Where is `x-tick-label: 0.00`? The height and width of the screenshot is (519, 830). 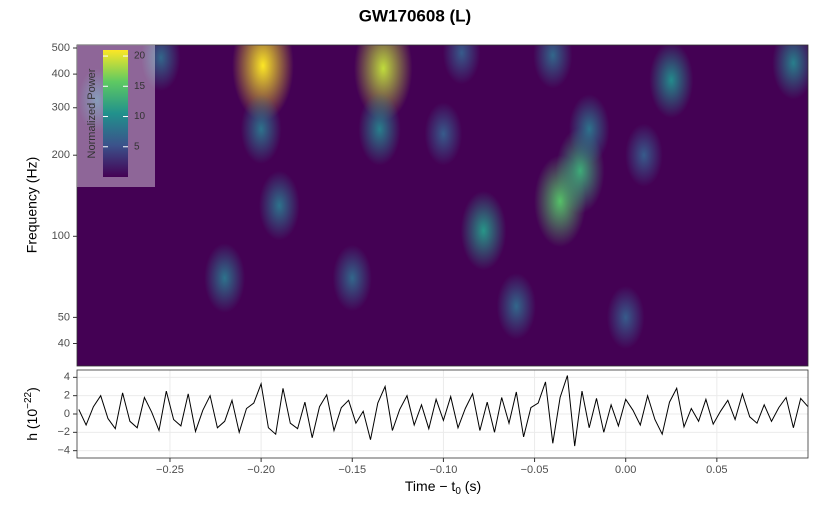 x-tick-label: 0.00 is located at coordinates (625, 470).